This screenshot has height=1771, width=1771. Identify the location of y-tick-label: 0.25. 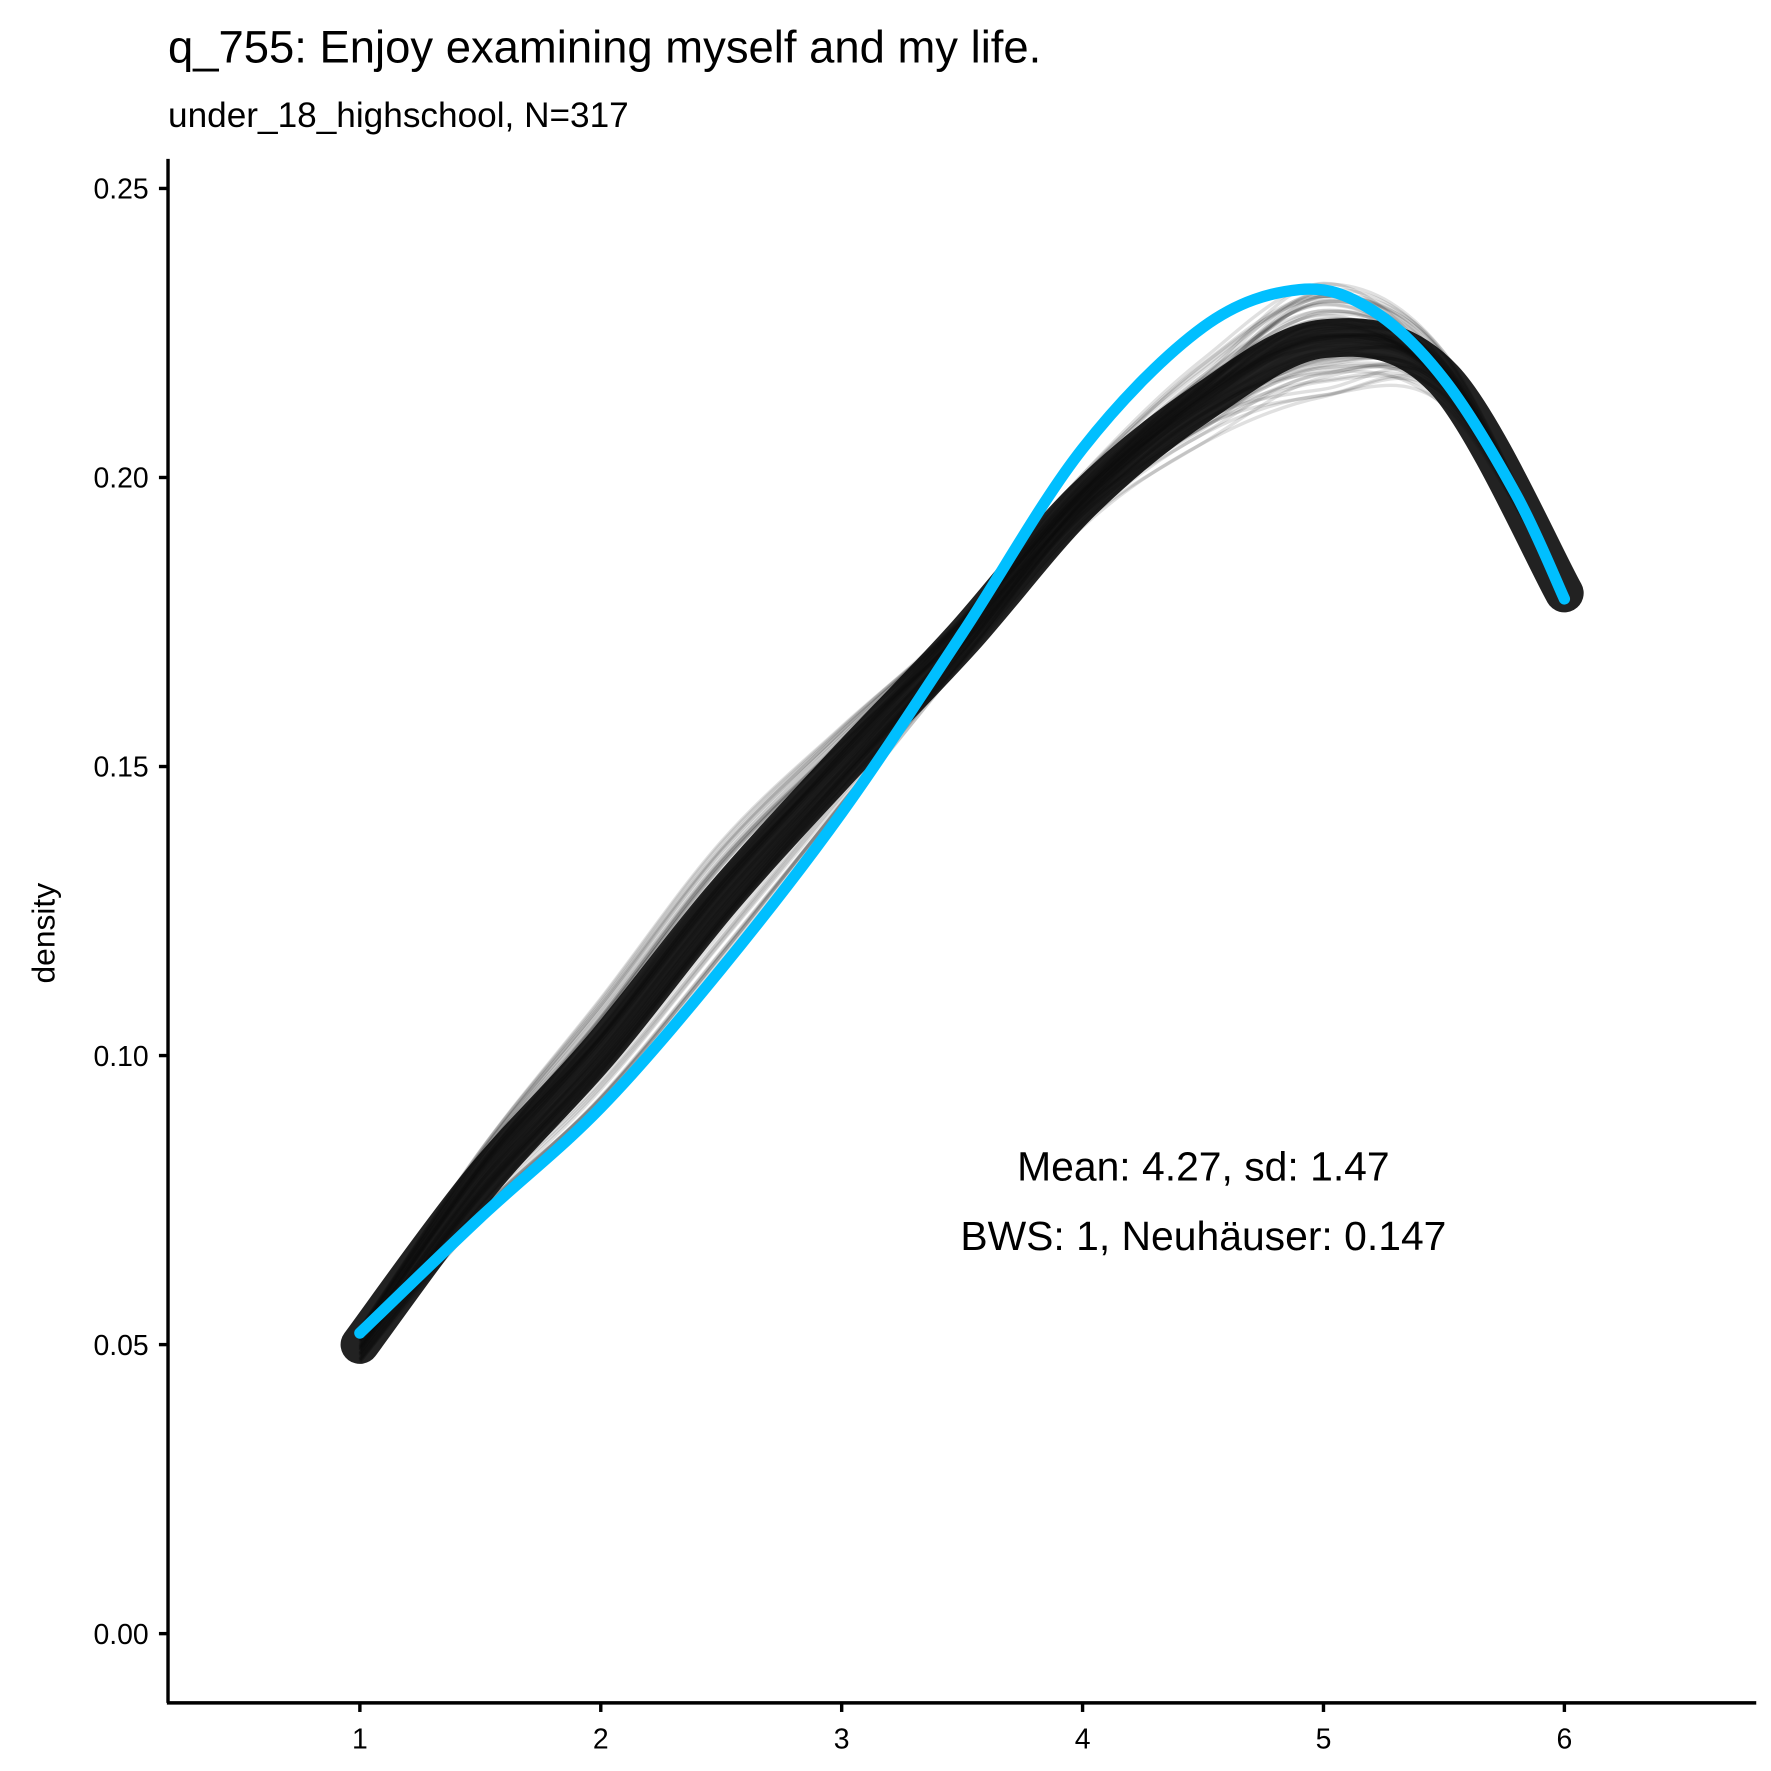
(120, 190).